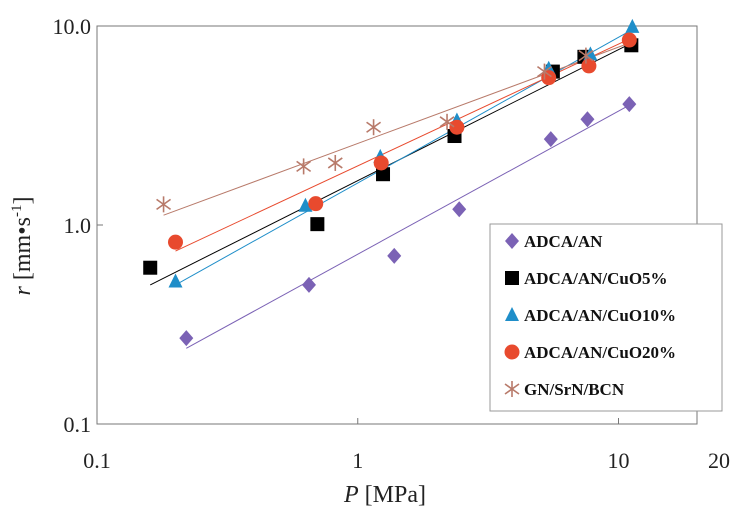 This screenshot has height=508, width=745. Describe the element at coordinates (72, 26) in the screenshot. I see `y-tick-label: 10.0` at that location.